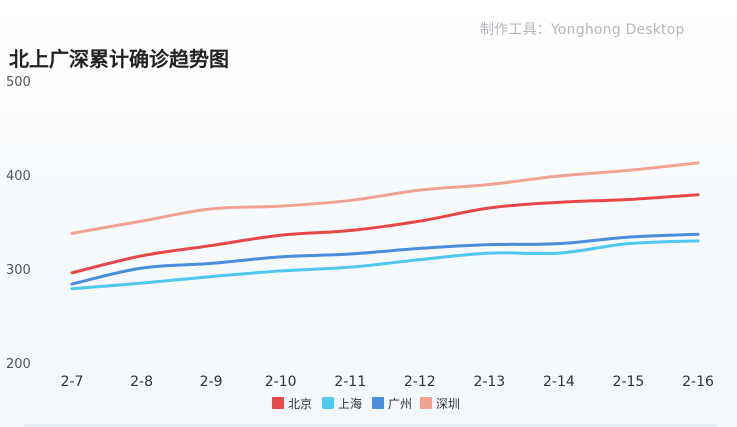 Image resolution: width=737 pixels, height=427 pixels. What do you see at coordinates (370, 425) in the screenshot?
I see `bottom-divider` at bounding box center [370, 425].